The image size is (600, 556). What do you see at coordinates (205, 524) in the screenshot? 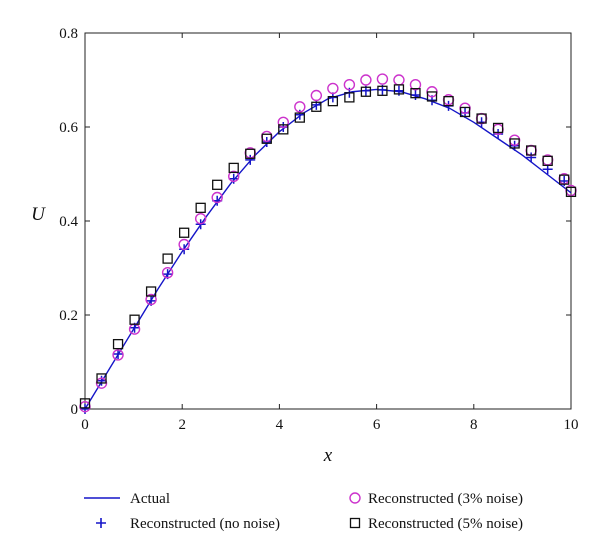
I see `legend-no-noise-label: Reconstructed (no noise)` at bounding box center [205, 524].